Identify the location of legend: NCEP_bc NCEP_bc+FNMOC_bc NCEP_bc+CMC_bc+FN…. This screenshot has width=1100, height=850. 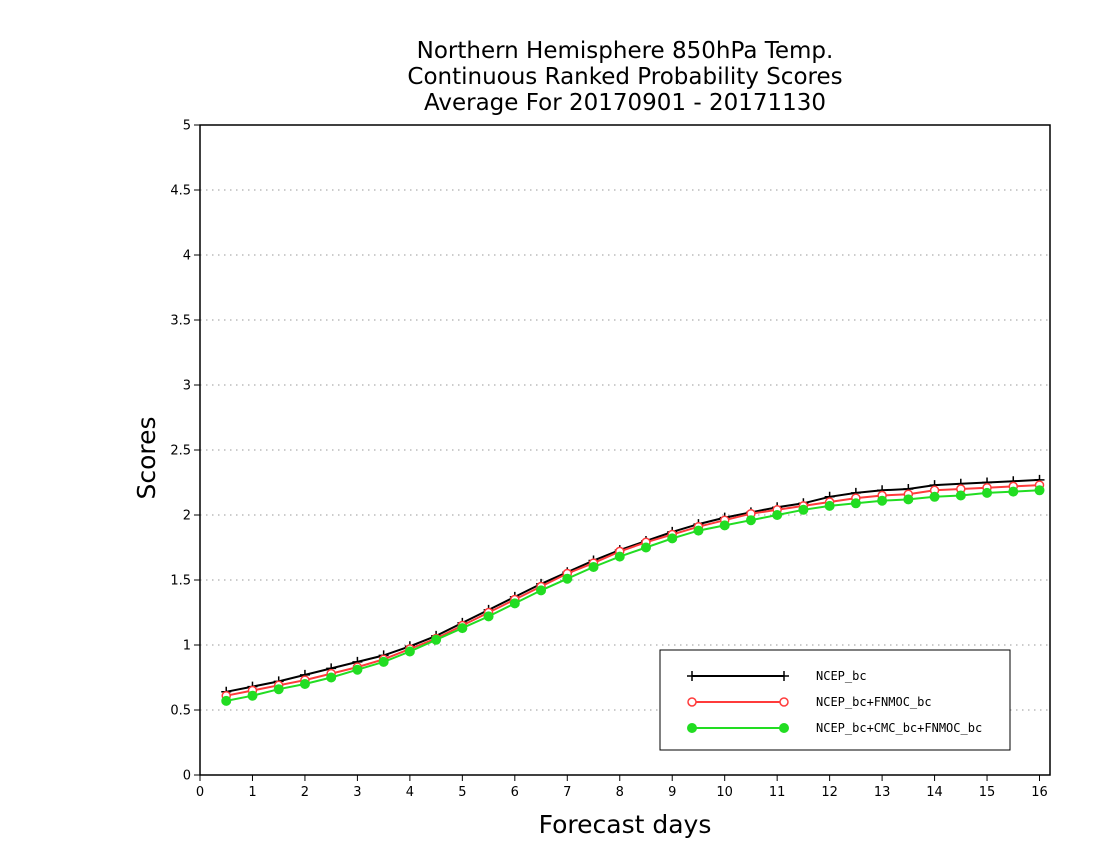
(835, 700).